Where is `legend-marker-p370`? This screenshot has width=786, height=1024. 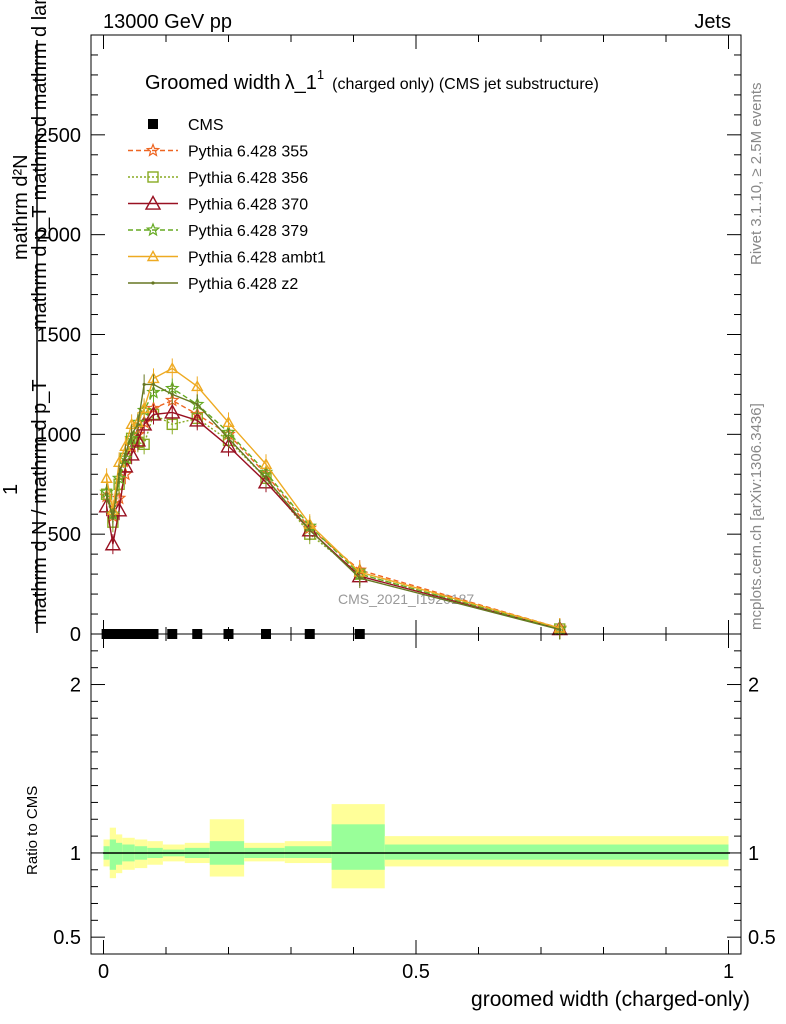
legend-marker-p370 is located at coordinates (153, 202).